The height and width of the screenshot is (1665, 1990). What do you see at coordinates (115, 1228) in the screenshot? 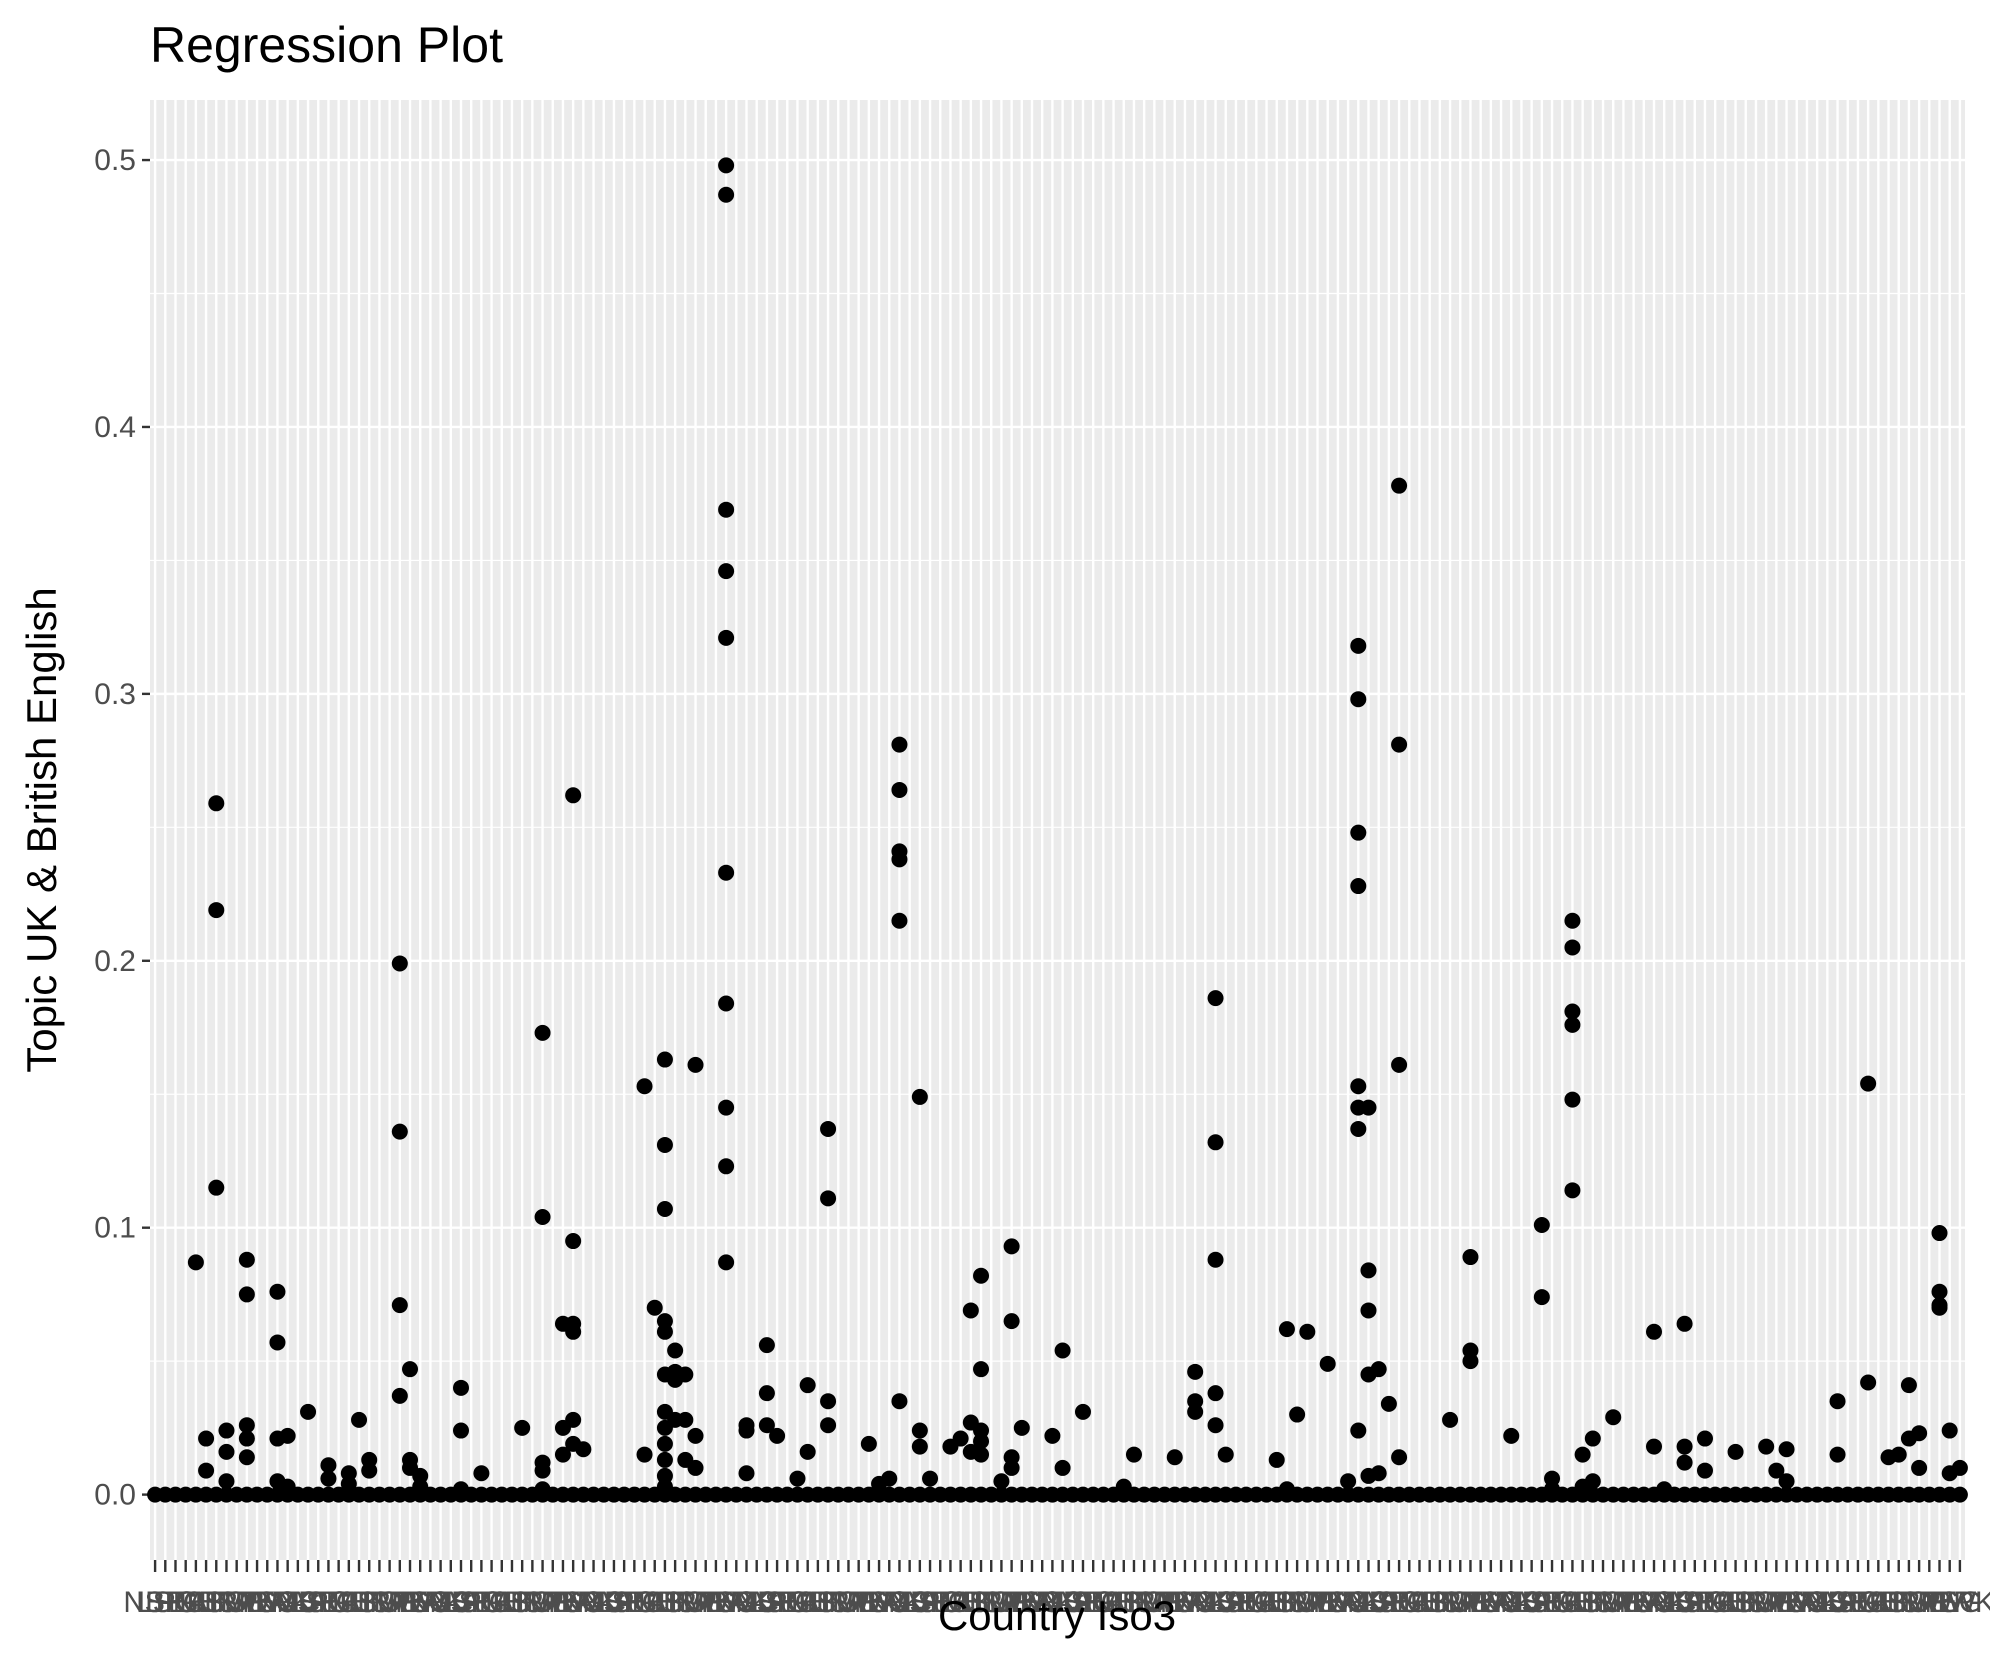
I see `y-tick-label: 0.1` at bounding box center [115, 1228].